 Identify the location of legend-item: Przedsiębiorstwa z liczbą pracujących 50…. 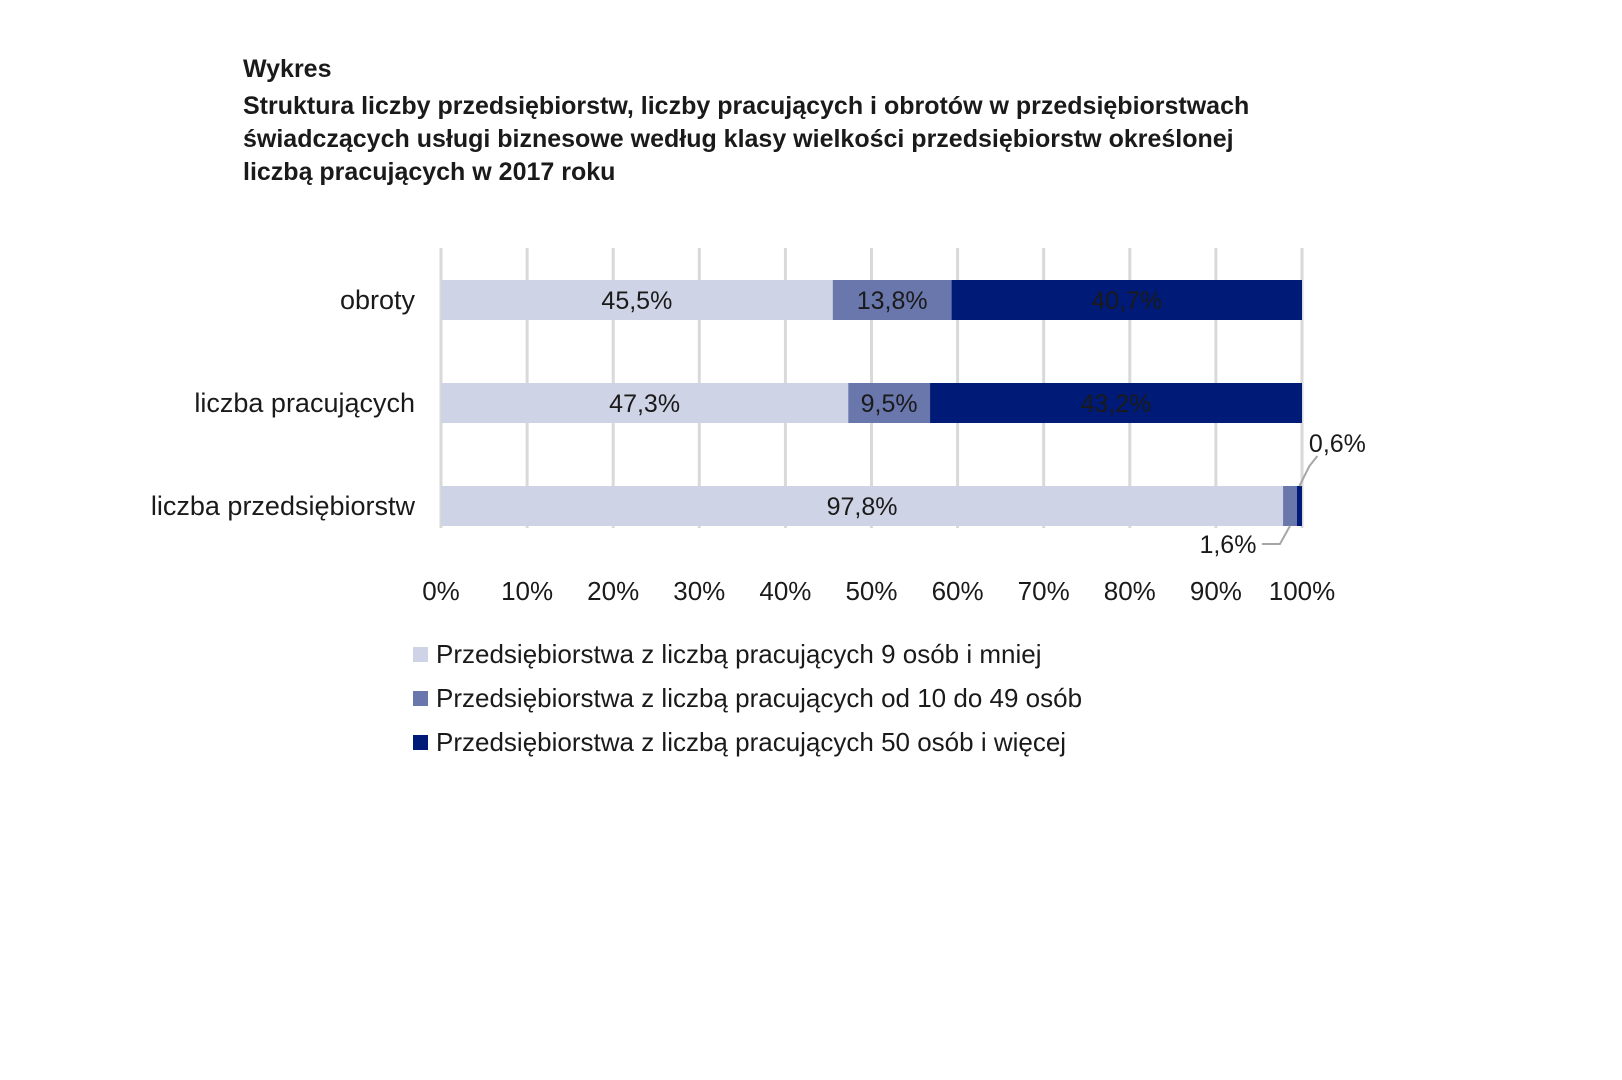
(747, 742).